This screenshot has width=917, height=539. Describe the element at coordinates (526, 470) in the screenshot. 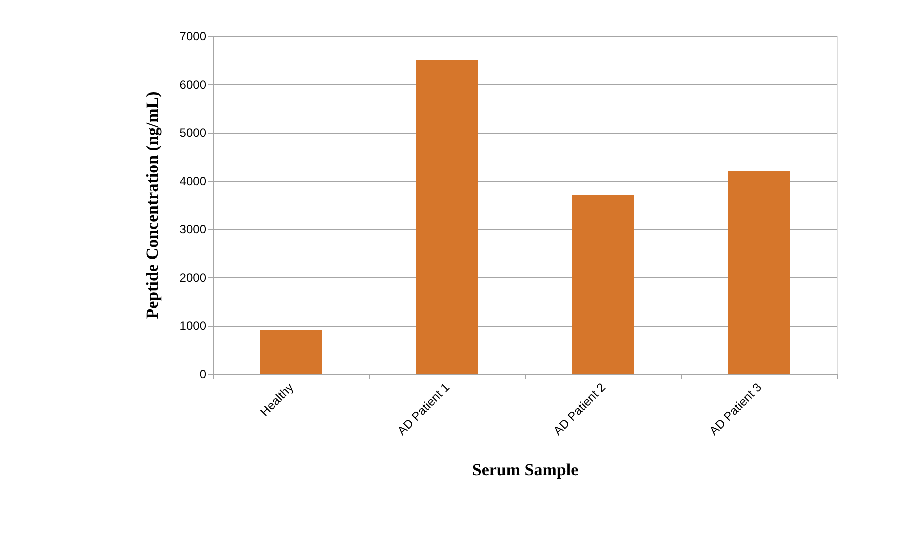

I see `x-axis-title: Serum Sample` at that location.